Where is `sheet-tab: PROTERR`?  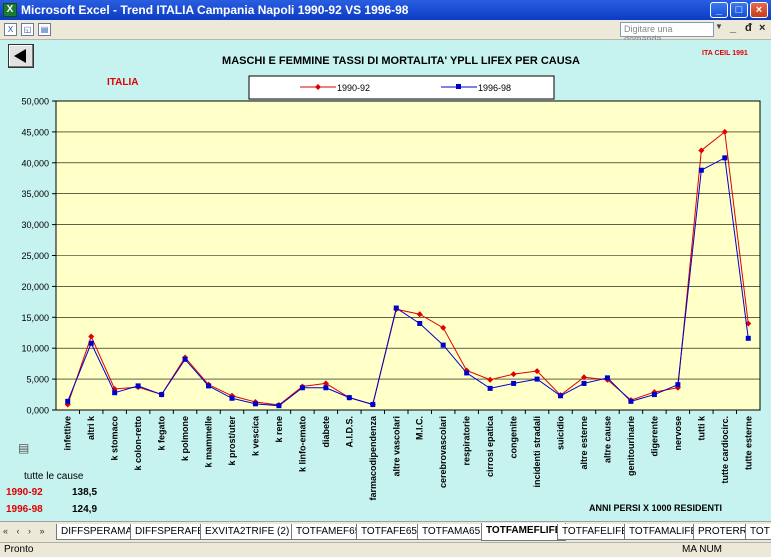
sheet-tab: PROTERR is located at coordinates (722, 532).